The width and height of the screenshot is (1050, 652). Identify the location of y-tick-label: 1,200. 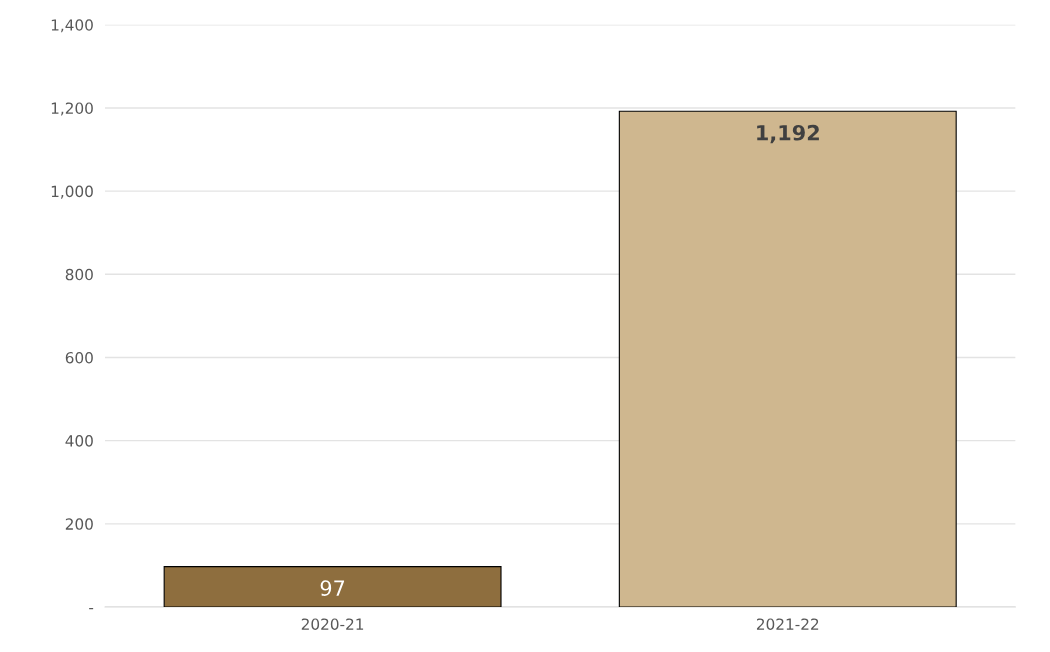
(72, 109).